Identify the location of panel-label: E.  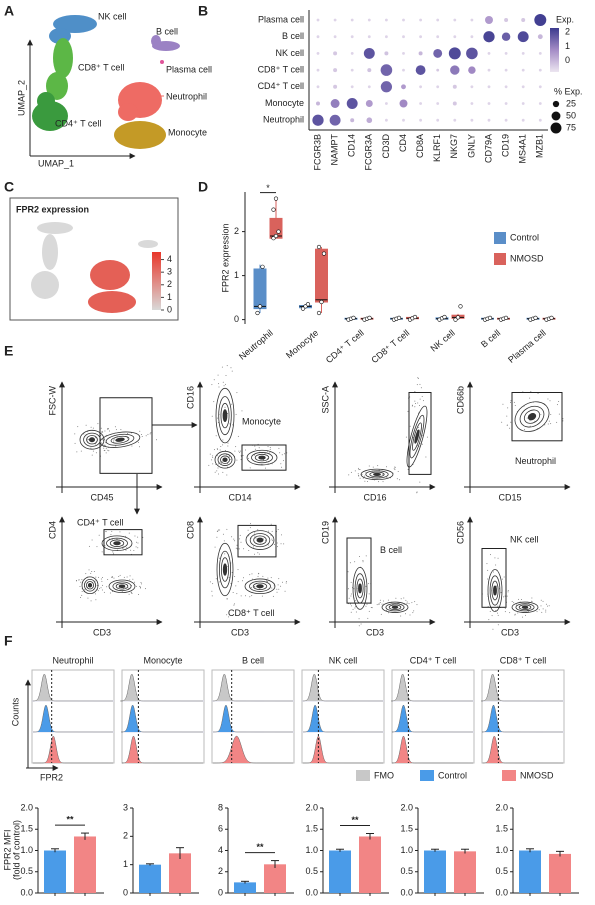
(8, 351).